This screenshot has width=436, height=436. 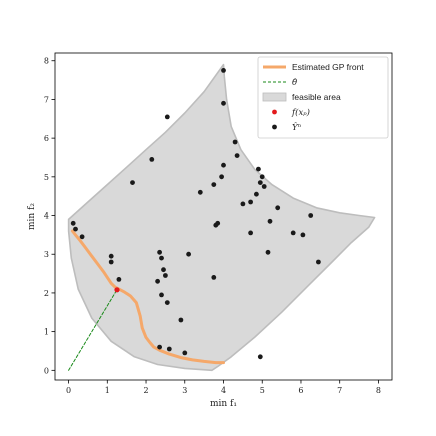 I want to click on x-tick-label: 1, so click(x=107, y=390).